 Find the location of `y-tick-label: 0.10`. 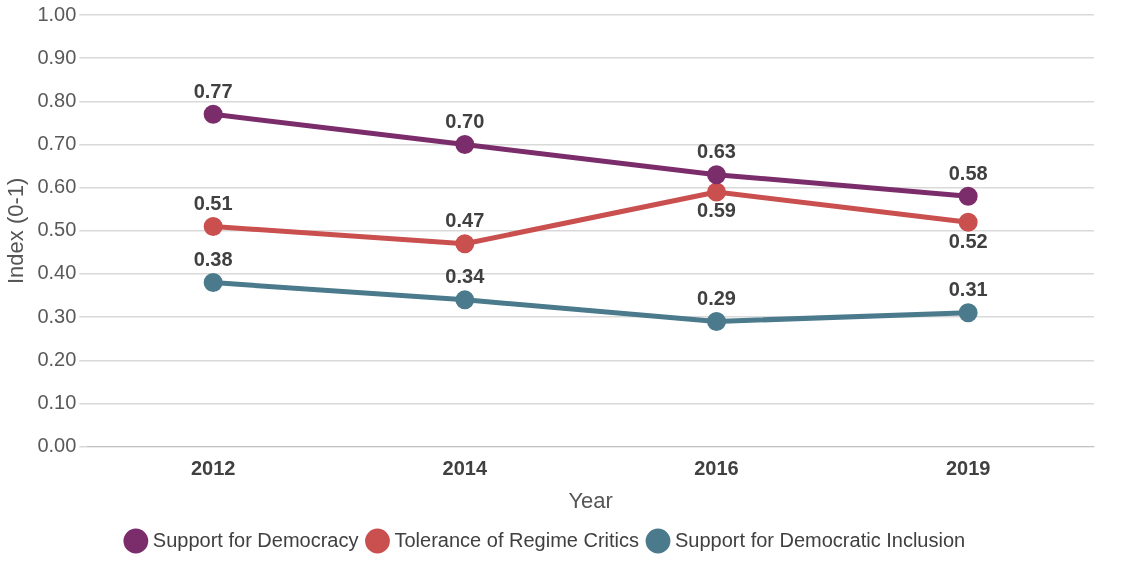

y-tick-label: 0.10 is located at coordinates (57, 401).